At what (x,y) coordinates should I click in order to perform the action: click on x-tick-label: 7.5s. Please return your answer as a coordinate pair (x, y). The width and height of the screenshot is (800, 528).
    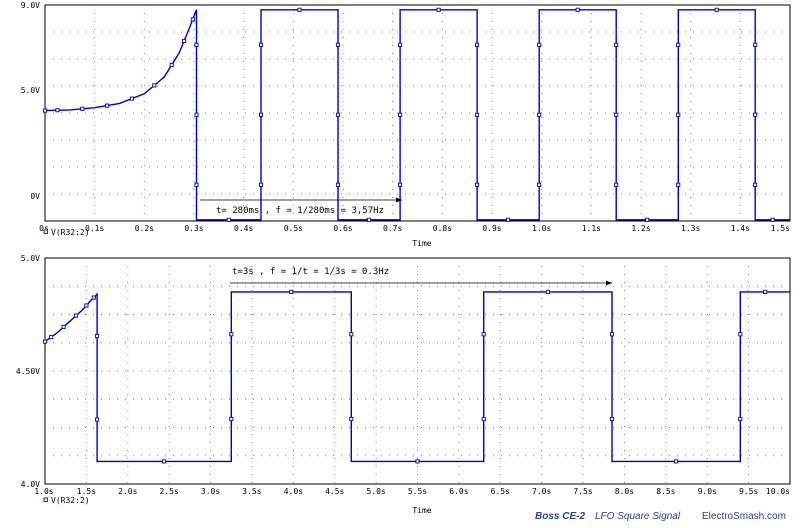
    Looking at the image, I should click on (582, 491).